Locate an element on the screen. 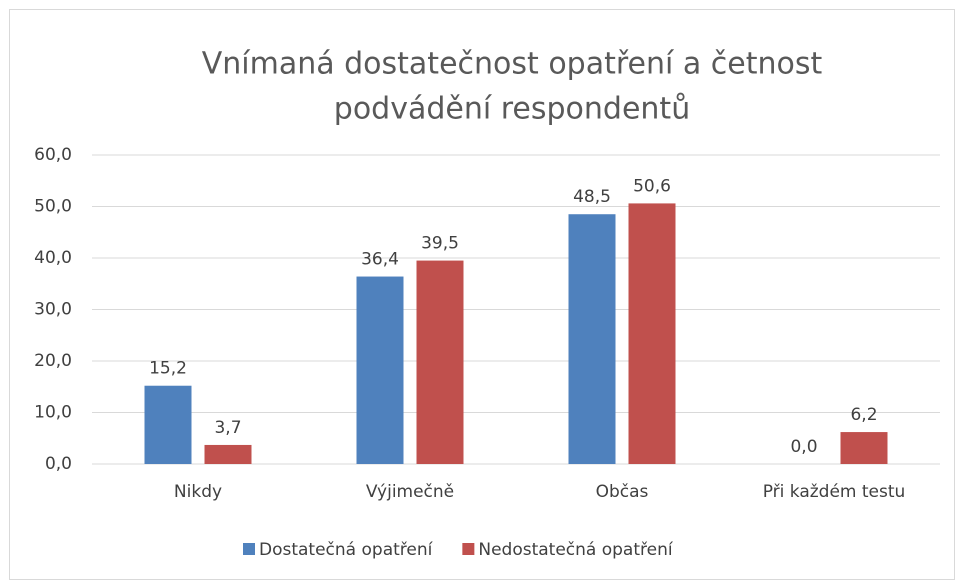  data-label: 0,0 is located at coordinates (803, 447).